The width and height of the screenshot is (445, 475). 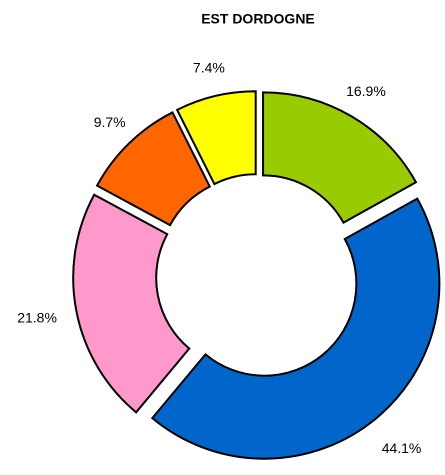 I want to click on data-label: 21.8%, so click(x=37, y=317).